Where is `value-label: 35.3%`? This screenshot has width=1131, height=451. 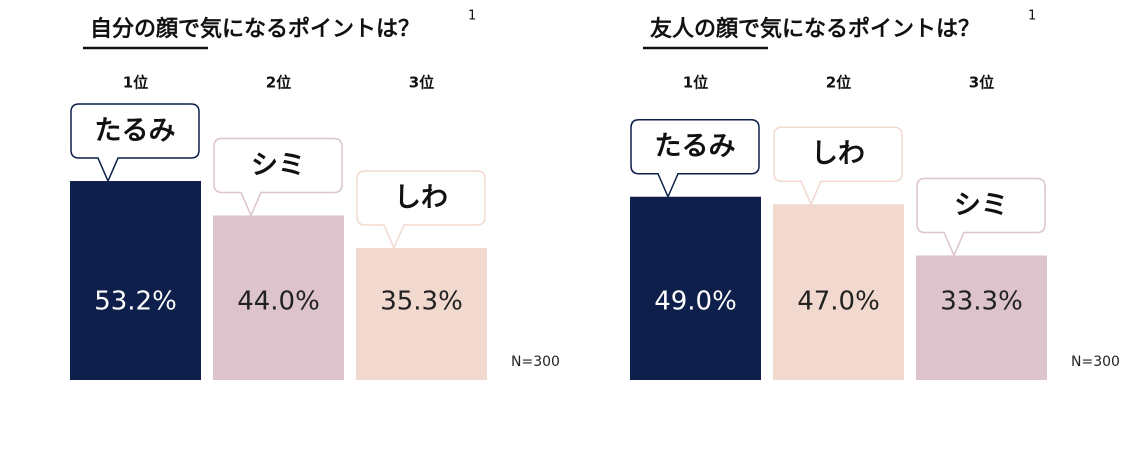
value-label: 35.3% is located at coordinates (421, 302).